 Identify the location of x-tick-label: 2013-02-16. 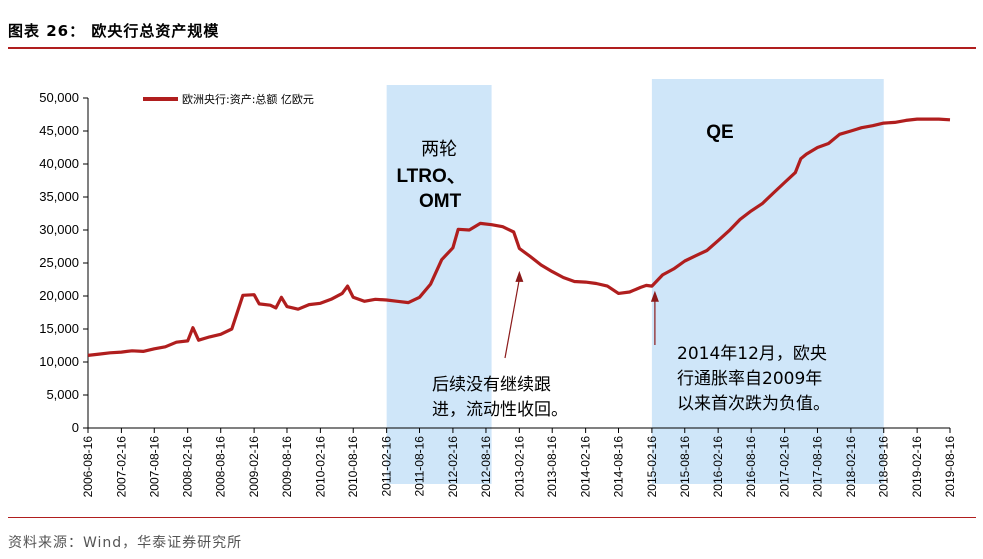
(519, 467).